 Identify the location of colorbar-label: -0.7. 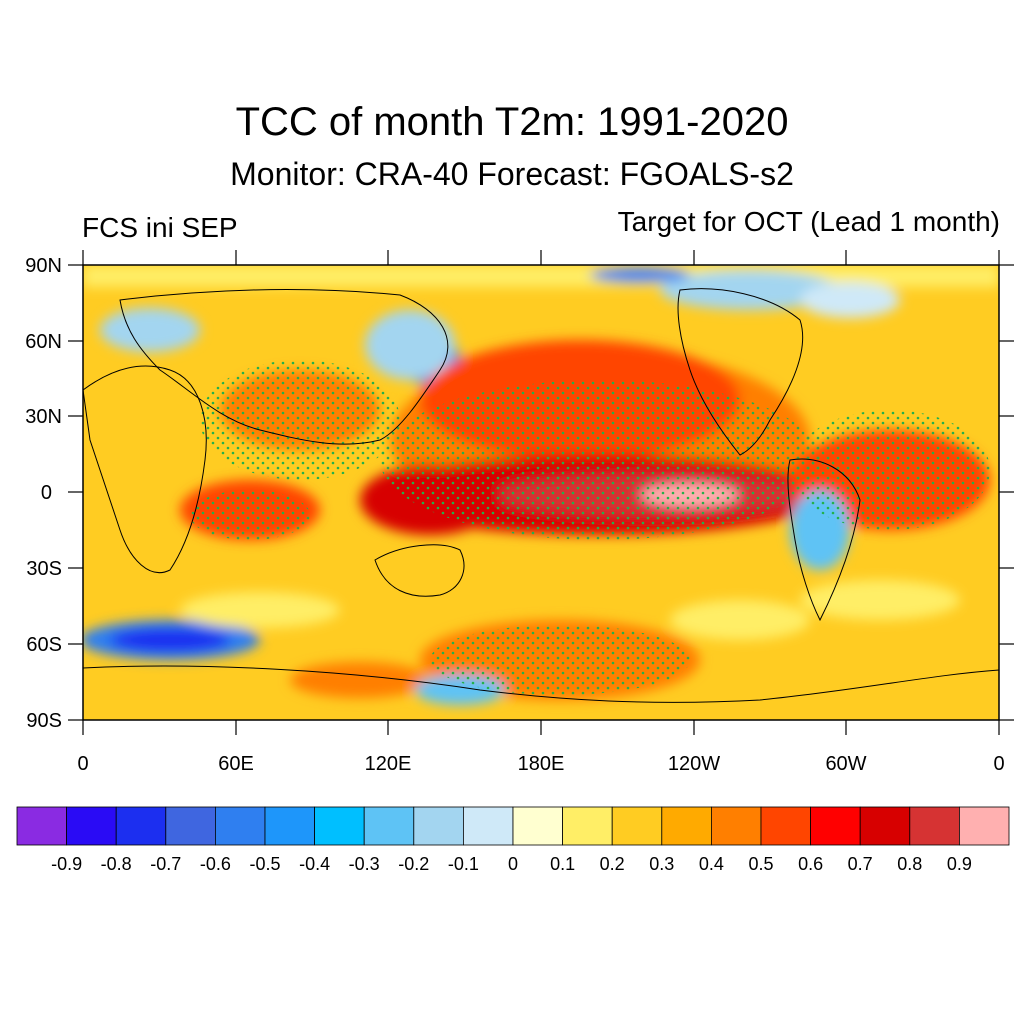
(165, 864).